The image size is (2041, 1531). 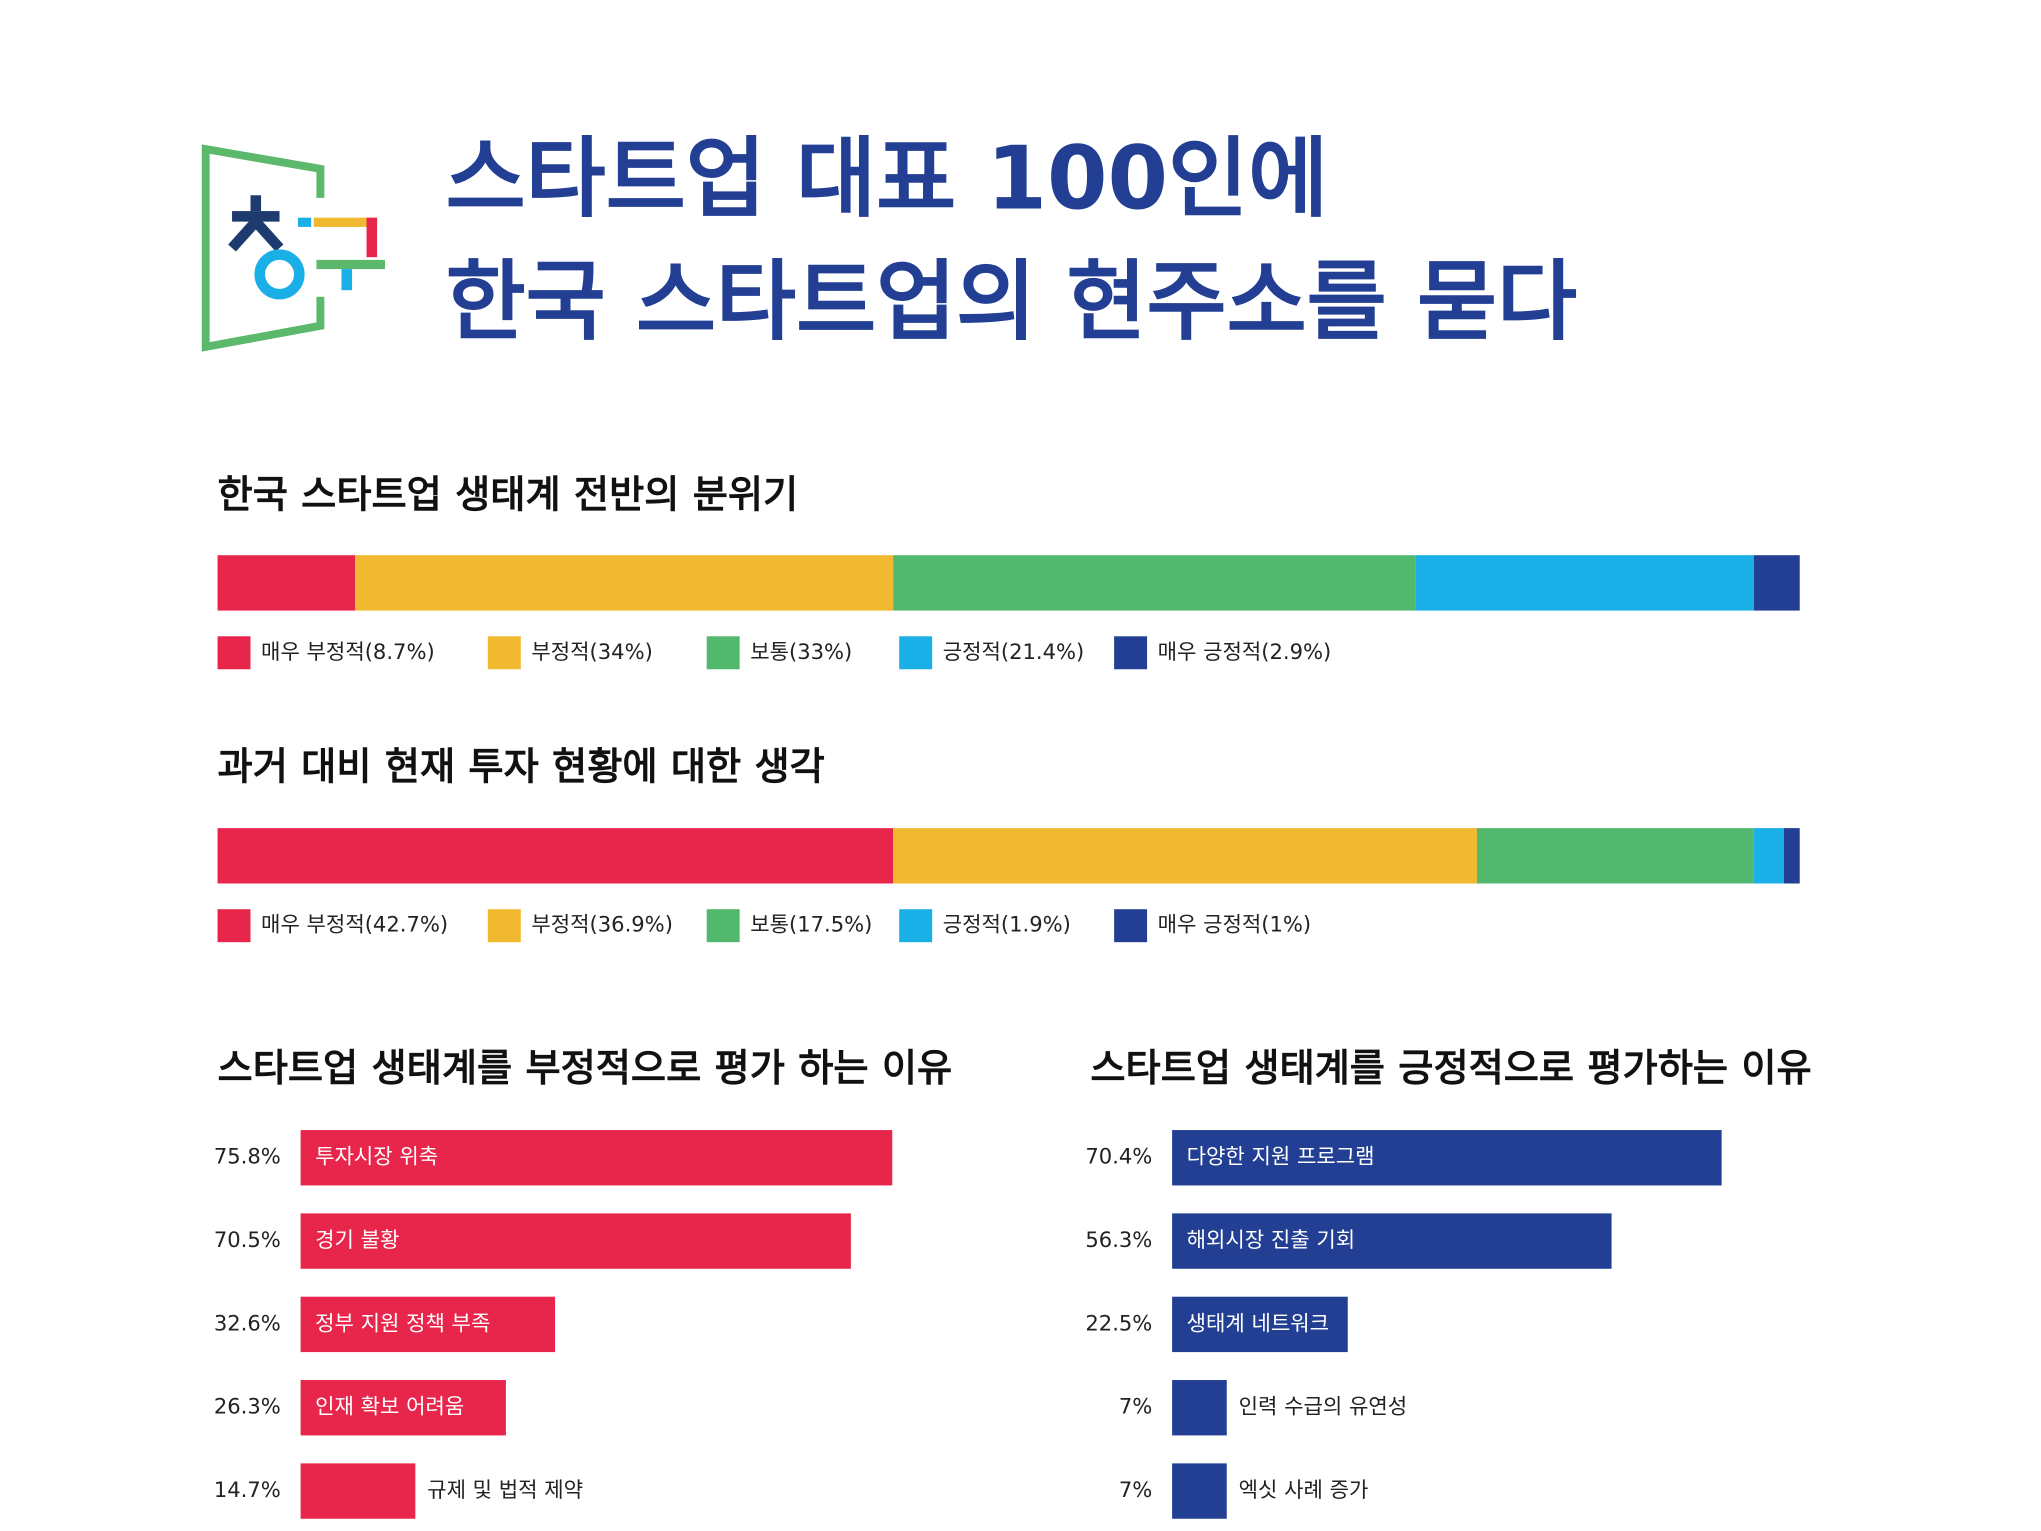 What do you see at coordinates (505, 1489) in the screenshot?
I see `category-label: 규제 및 법적 제약` at bounding box center [505, 1489].